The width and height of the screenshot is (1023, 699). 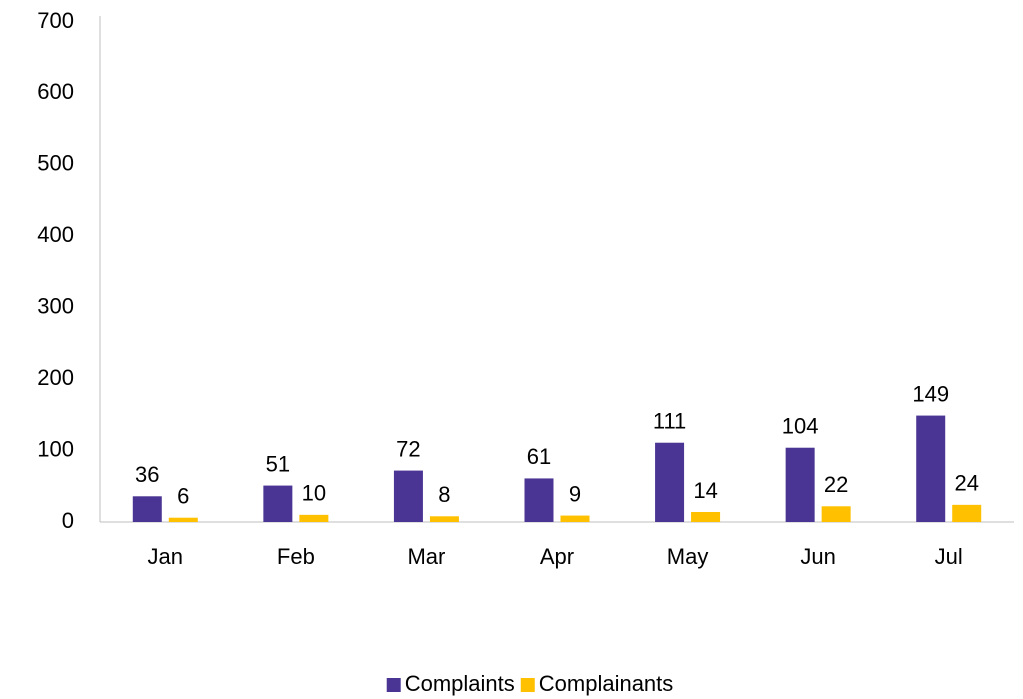 What do you see at coordinates (606, 683) in the screenshot?
I see `legend-label: Complainants` at bounding box center [606, 683].